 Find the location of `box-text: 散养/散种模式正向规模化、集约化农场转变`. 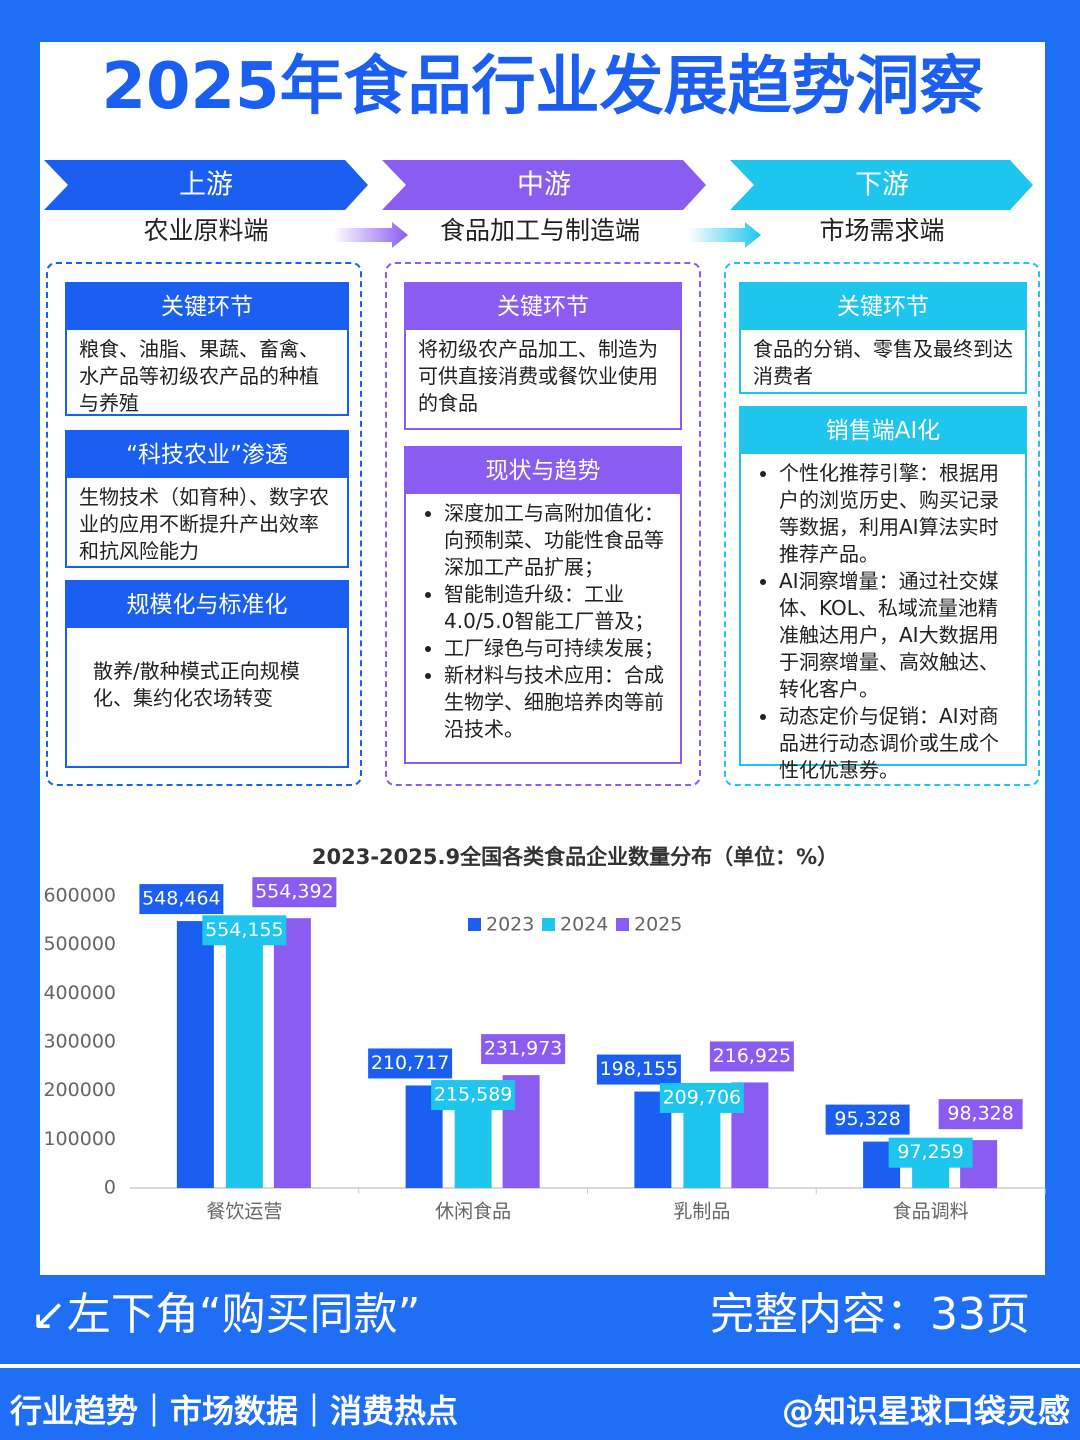

box-text: 散养/散种模式正向规模化、集约化农场转变 is located at coordinates (196, 684).